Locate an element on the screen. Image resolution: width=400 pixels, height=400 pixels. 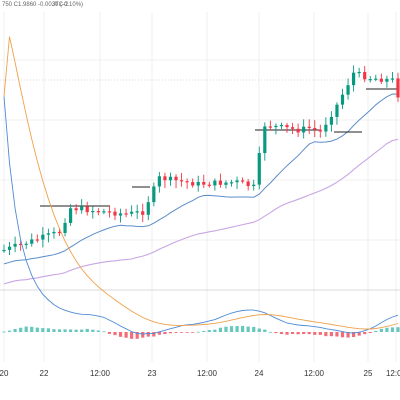
header-ohlc: 750 C1.9860 -0.0030 (-0.10%) is located at coordinates (42, 5).